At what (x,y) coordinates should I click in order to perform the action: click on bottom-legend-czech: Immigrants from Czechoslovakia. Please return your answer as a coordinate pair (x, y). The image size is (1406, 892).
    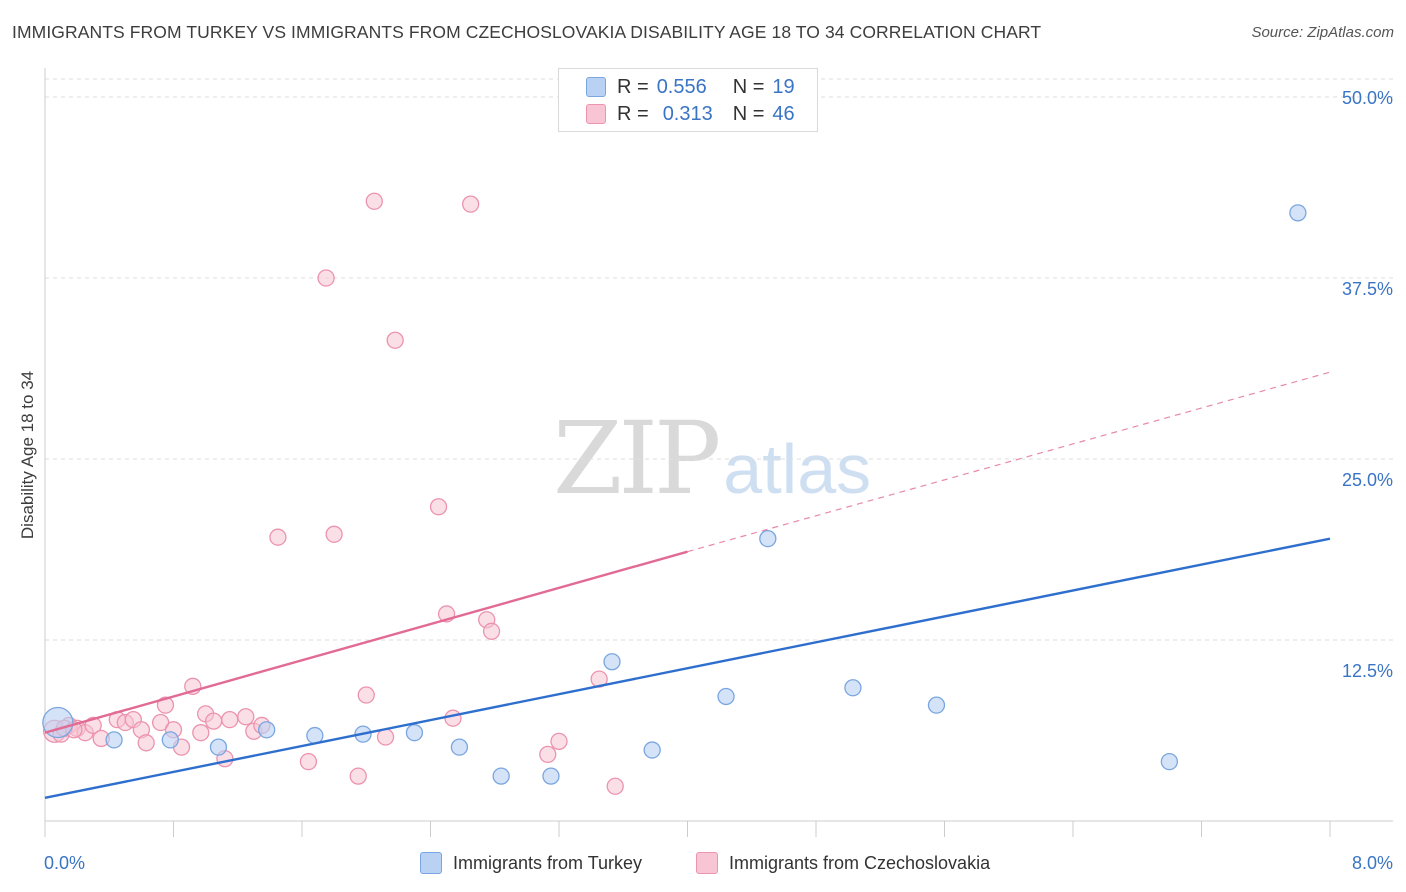
    Looking at the image, I should click on (843, 863).